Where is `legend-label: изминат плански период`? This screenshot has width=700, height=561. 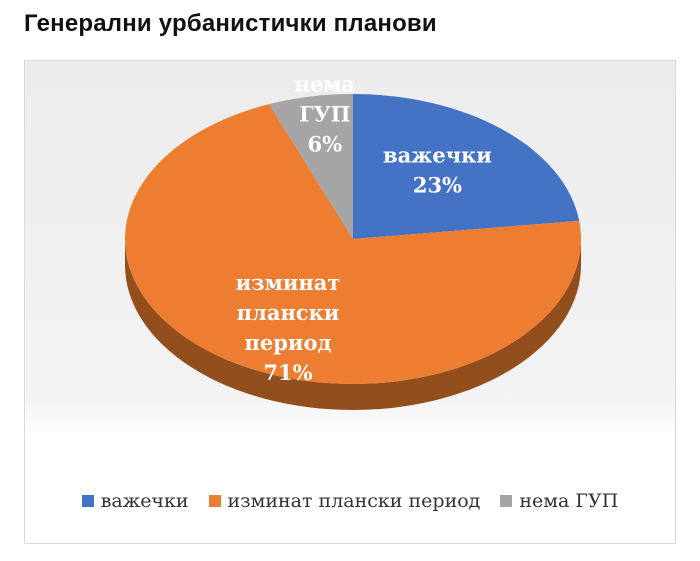
legend-label: изминат плански период is located at coordinates (354, 501).